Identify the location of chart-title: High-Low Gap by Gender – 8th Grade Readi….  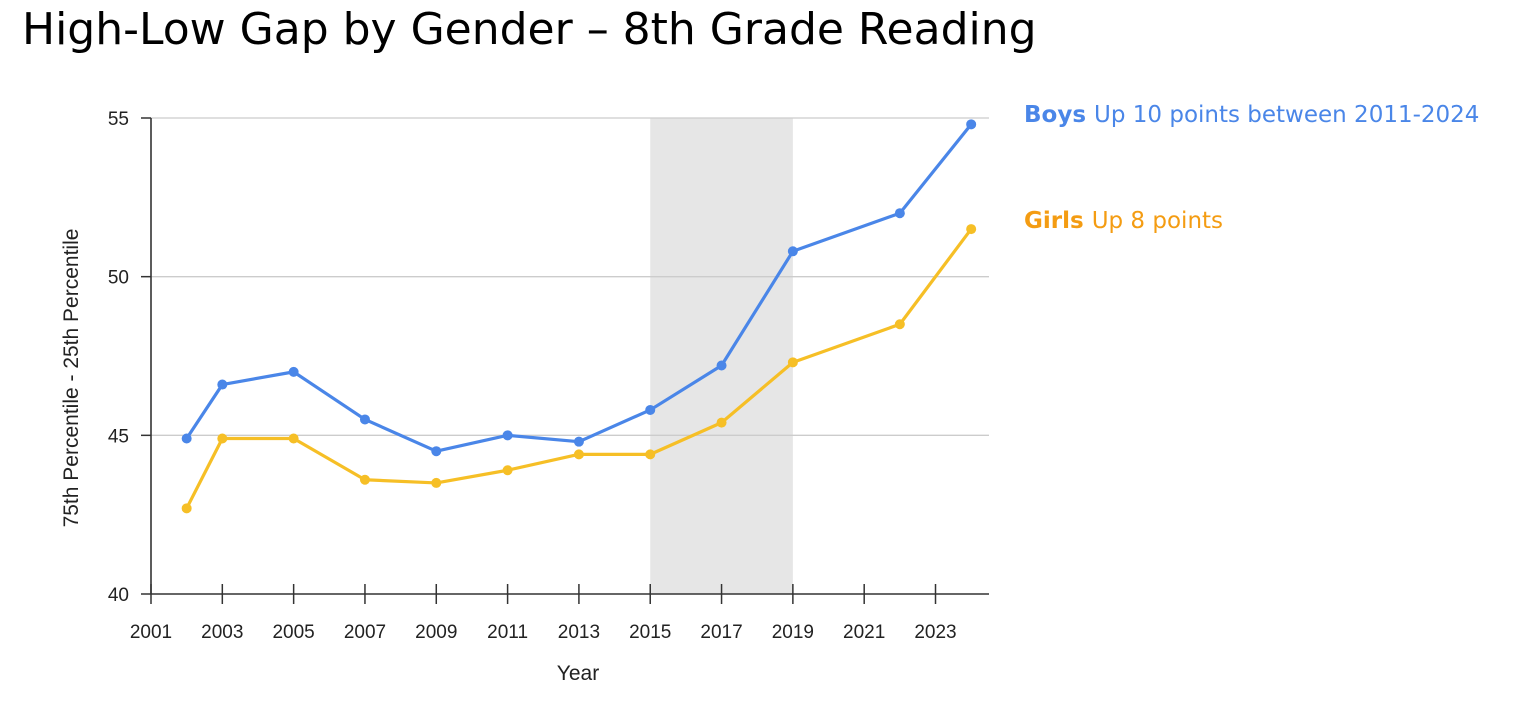
(529, 29).